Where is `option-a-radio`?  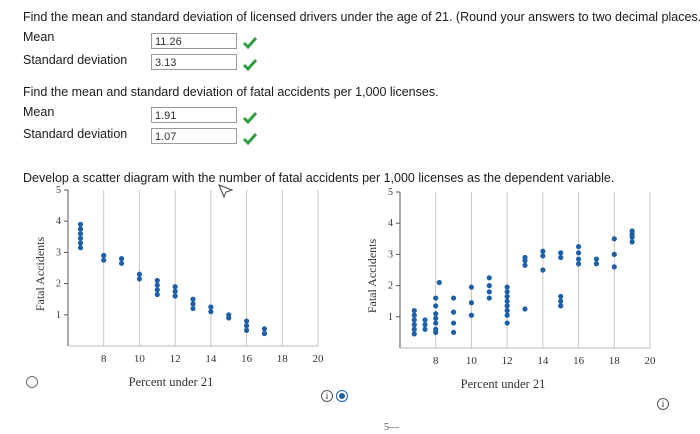 option-a-radio is located at coordinates (32, 382).